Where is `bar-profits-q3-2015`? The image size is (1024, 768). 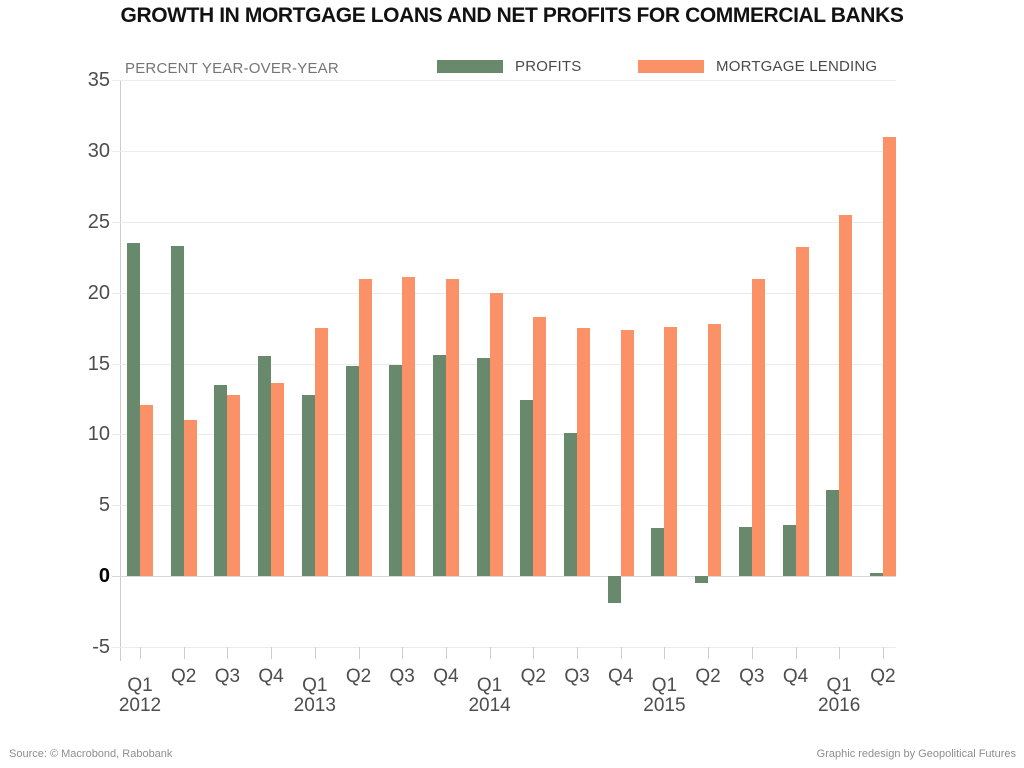 bar-profits-q3-2015 is located at coordinates (745, 551).